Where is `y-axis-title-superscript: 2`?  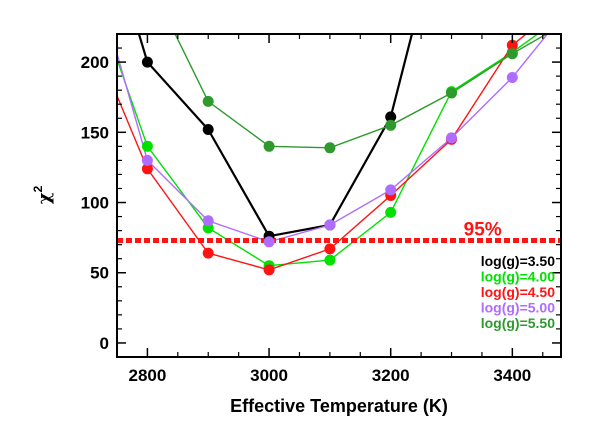
y-axis-title-superscript: 2 is located at coordinates (38, 188).